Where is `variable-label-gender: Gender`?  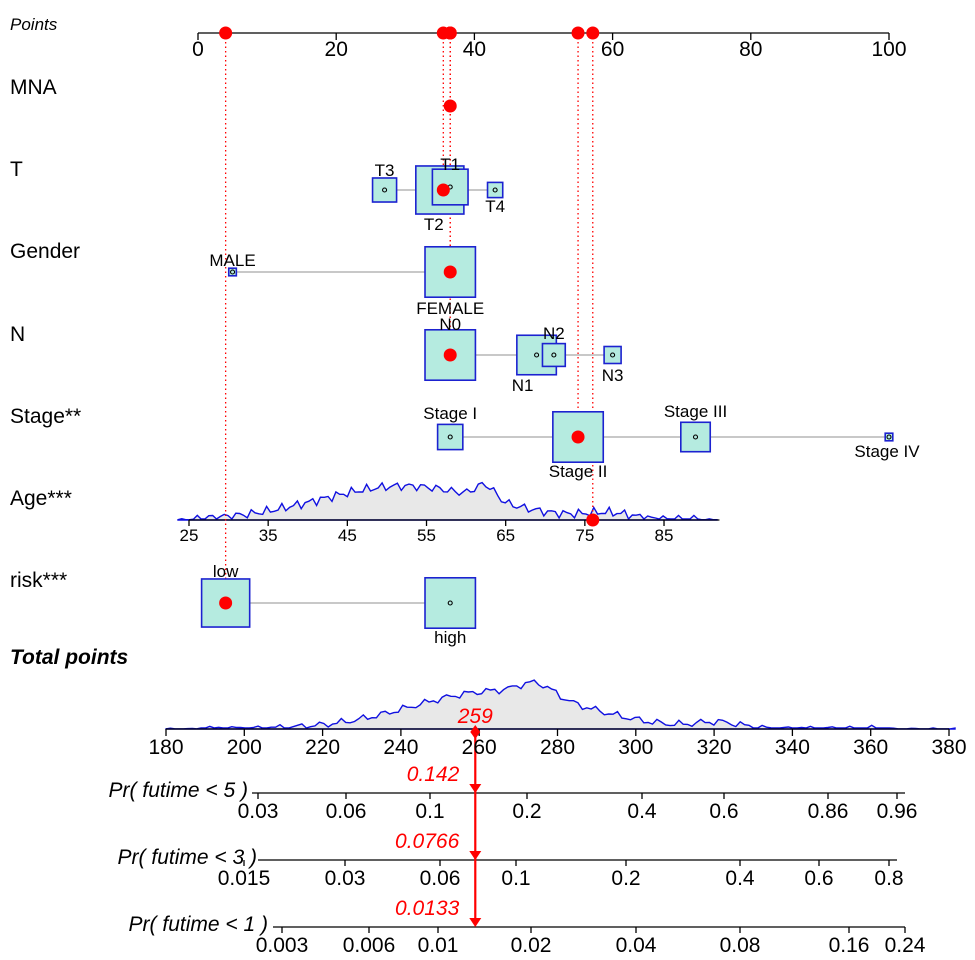 variable-label-gender: Gender is located at coordinates (45, 251).